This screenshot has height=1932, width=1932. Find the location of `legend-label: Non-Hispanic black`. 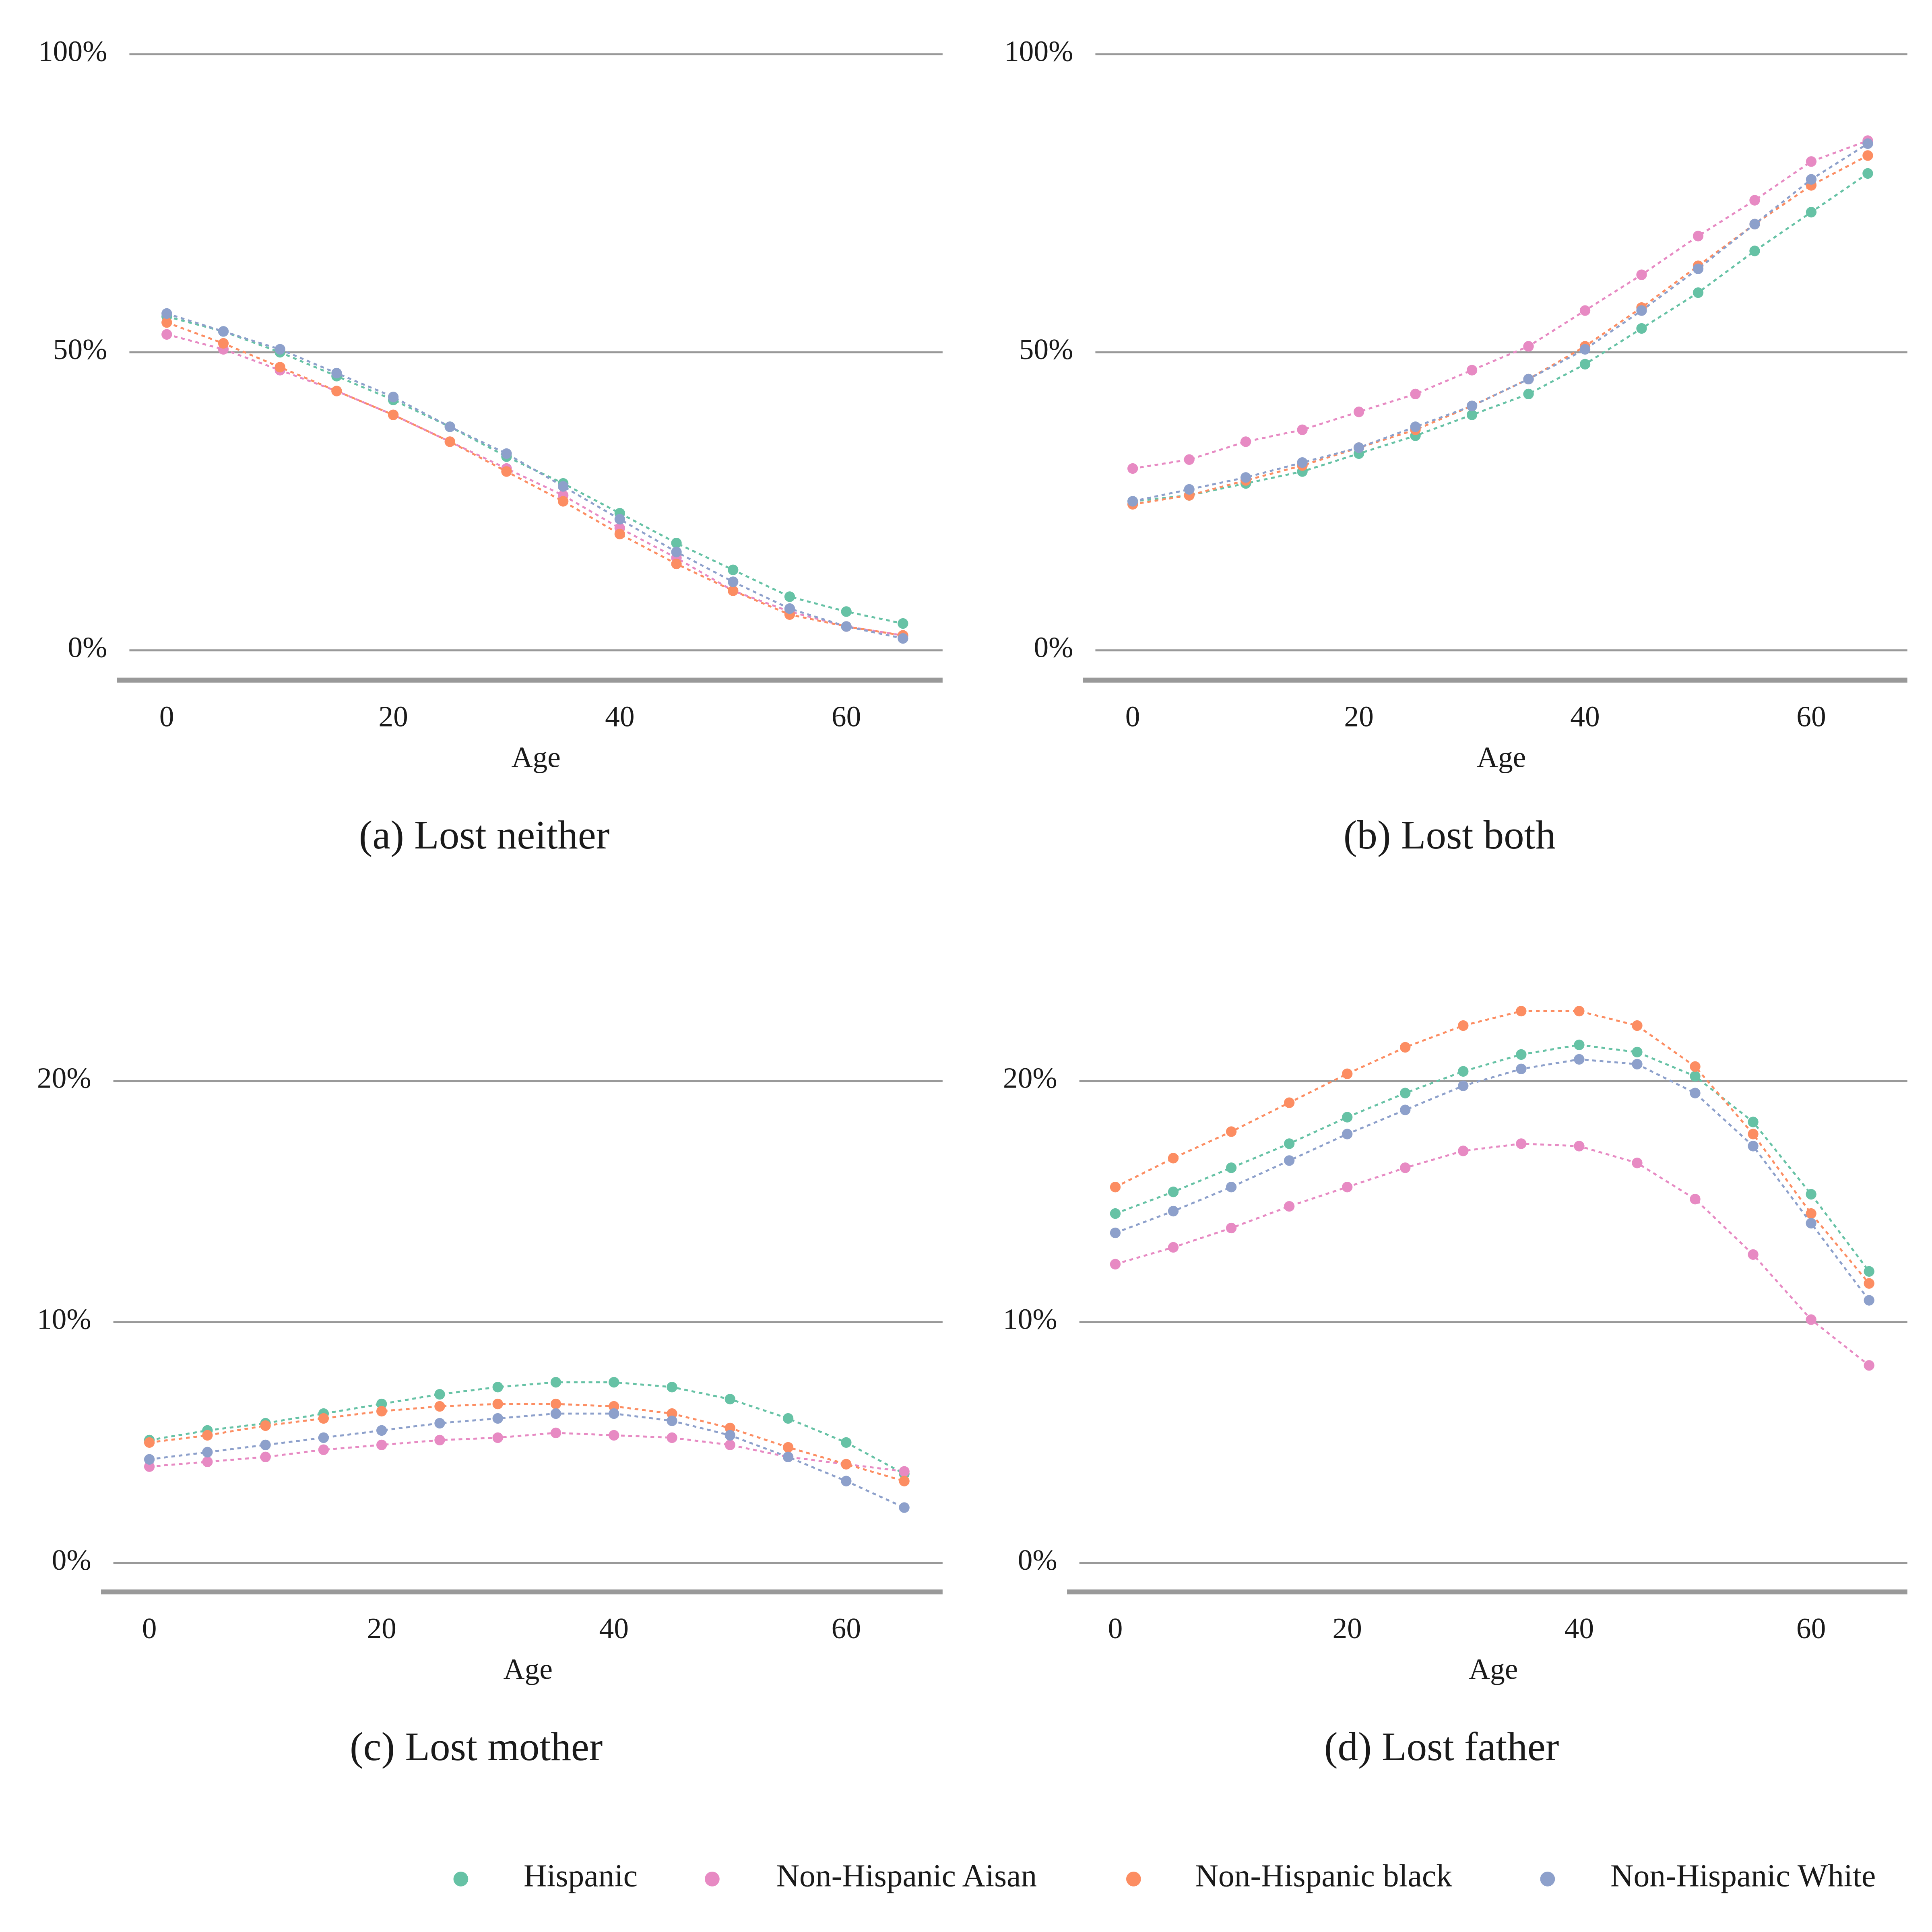

legend-label: Non-Hispanic black is located at coordinates (1323, 1876).